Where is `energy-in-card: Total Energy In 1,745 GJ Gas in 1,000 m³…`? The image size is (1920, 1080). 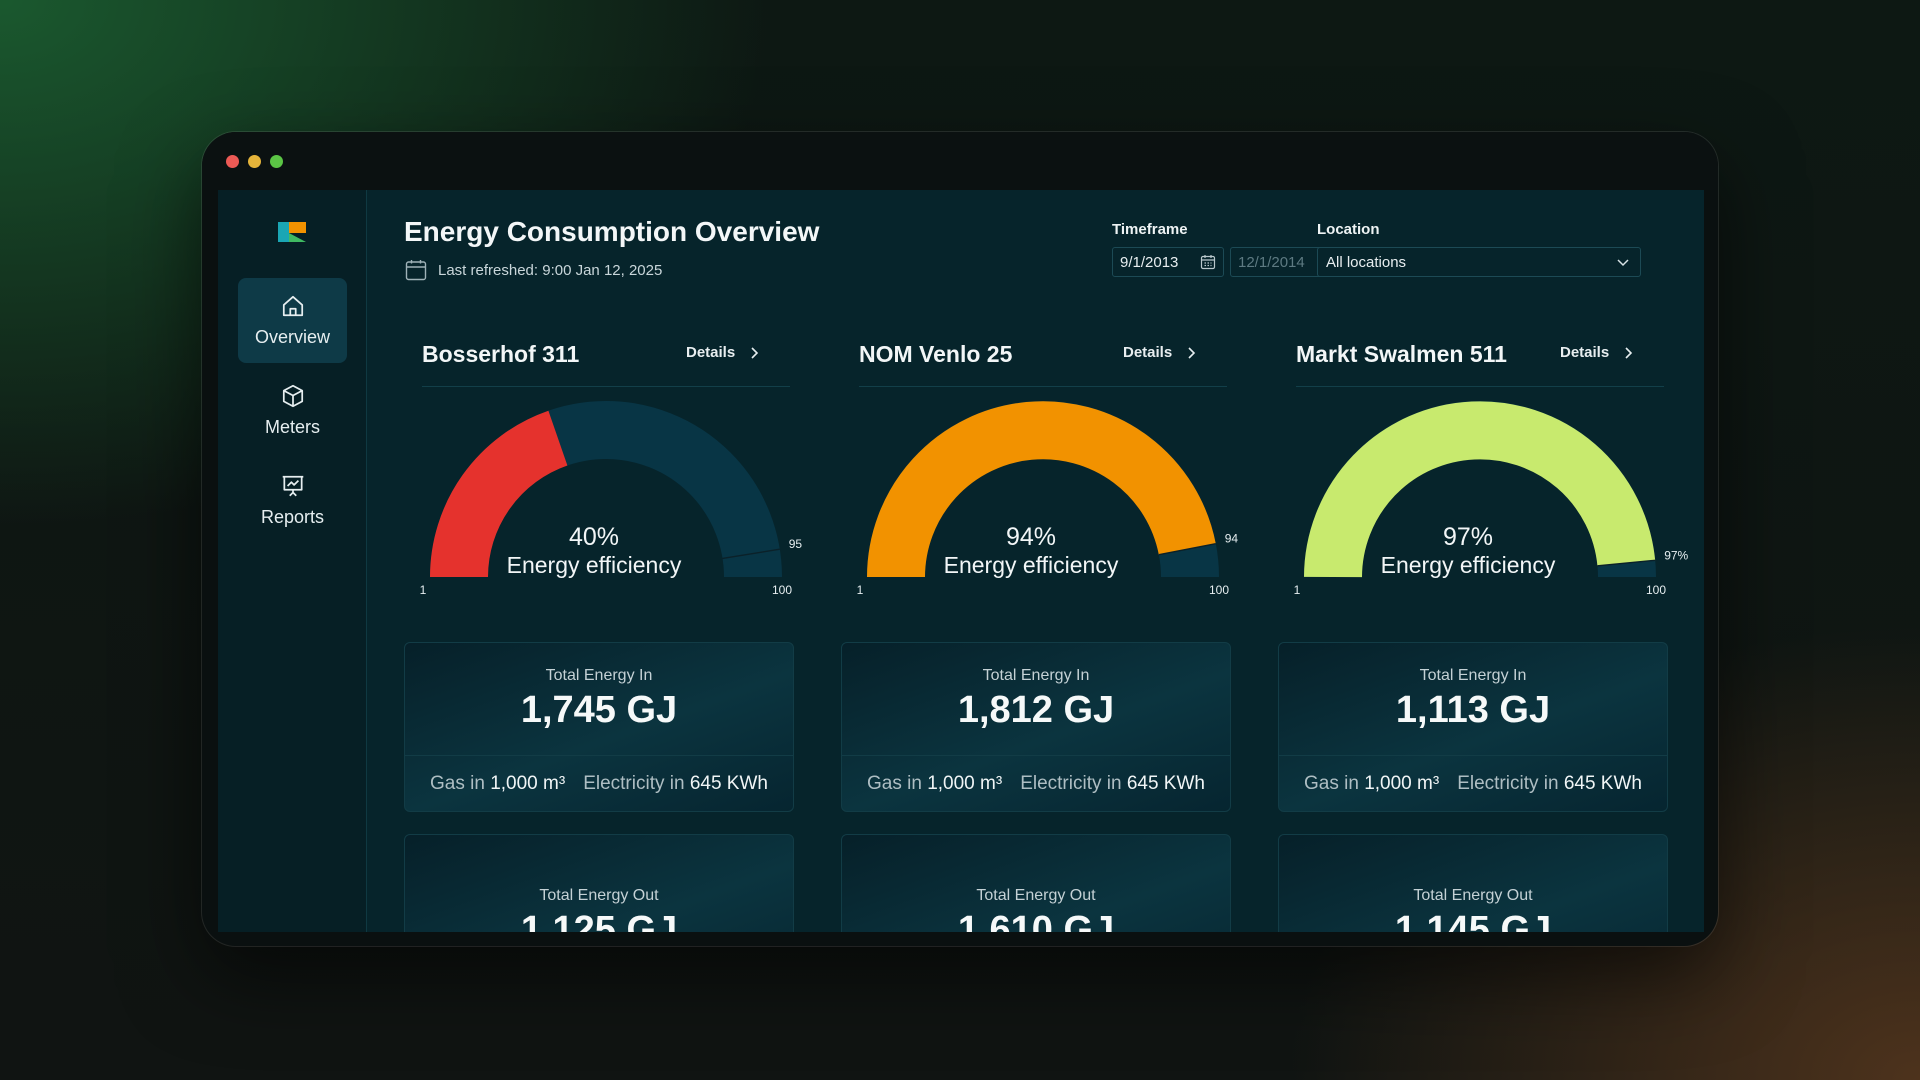 energy-in-card: Total Energy In 1,745 GJ Gas in 1,000 m³… is located at coordinates (599, 727).